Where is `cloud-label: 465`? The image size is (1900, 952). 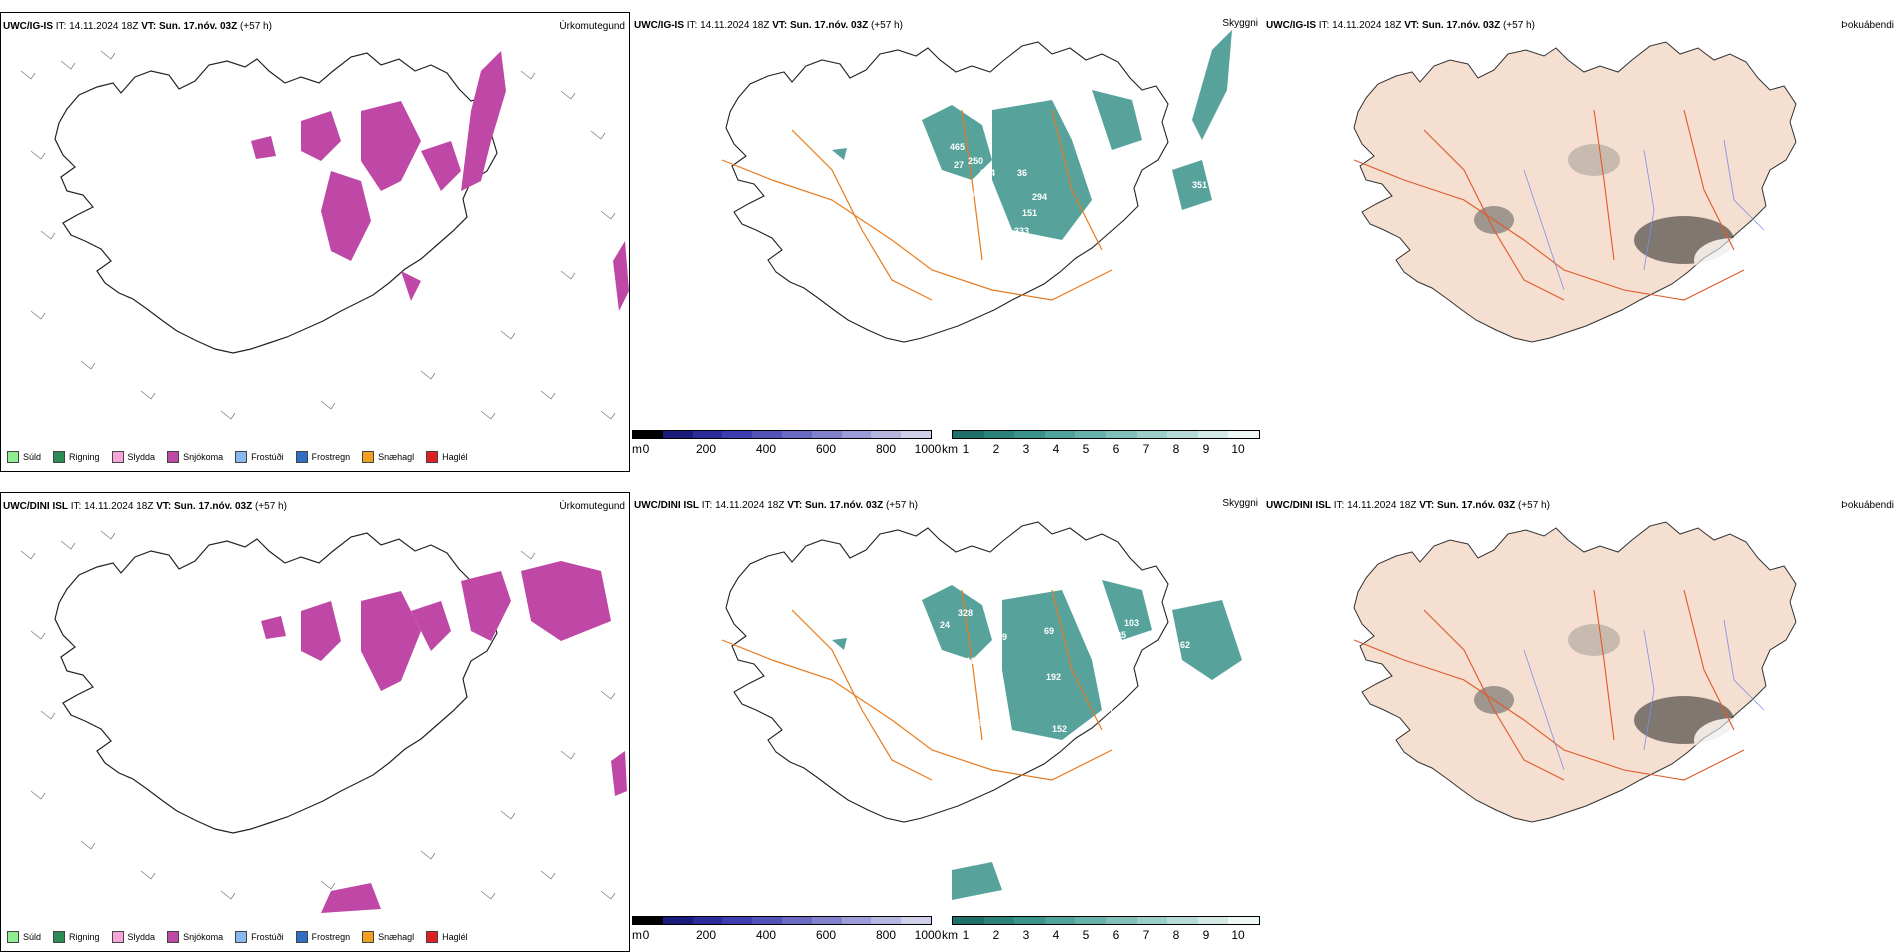
cloud-label: 465 is located at coordinates (957, 147).